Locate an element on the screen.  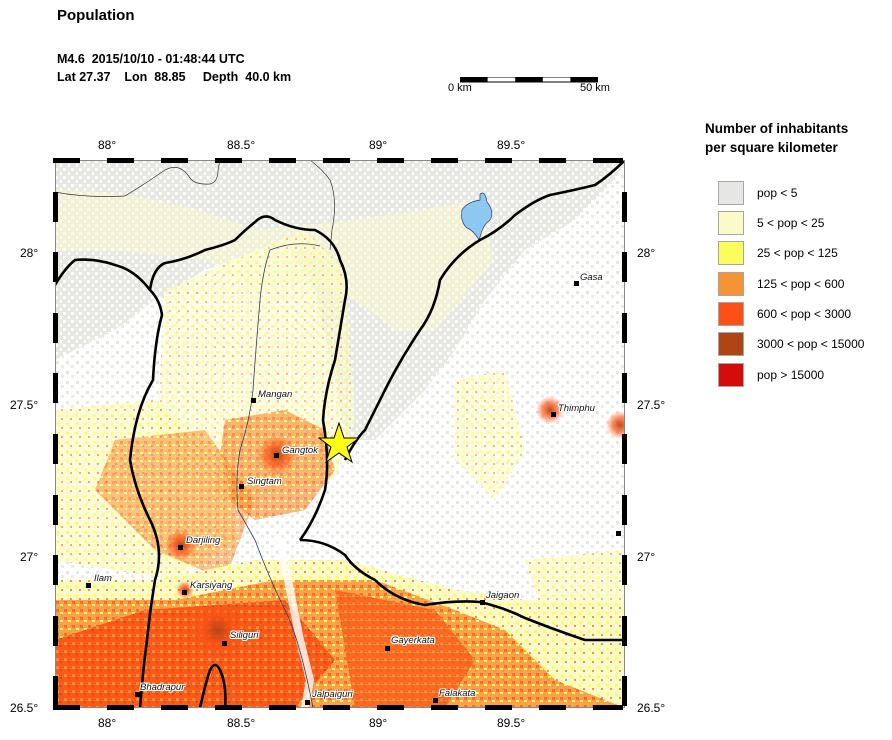
scale-bar is located at coordinates (529, 76).